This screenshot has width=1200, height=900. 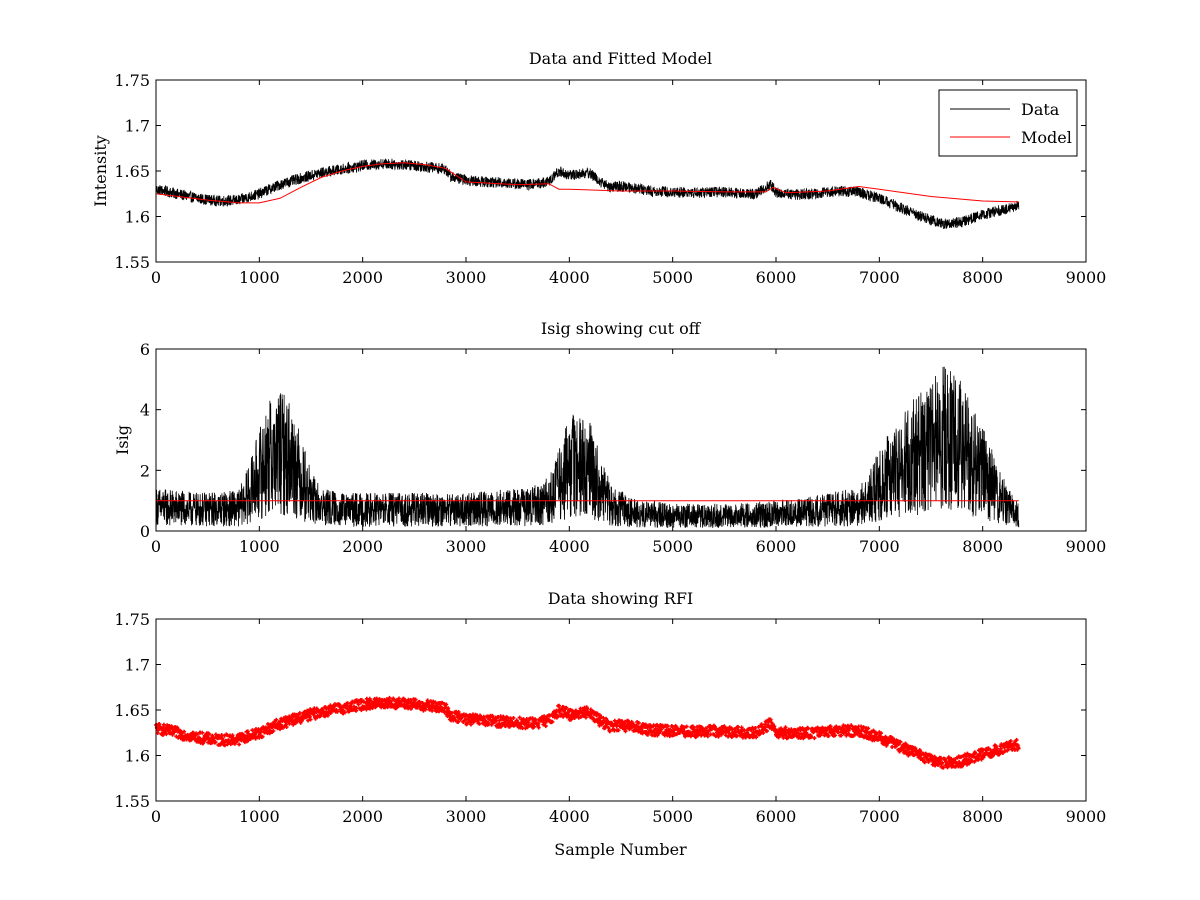 What do you see at coordinates (145, 531) in the screenshot?
I see `y-tick-label: 0` at bounding box center [145, 531].